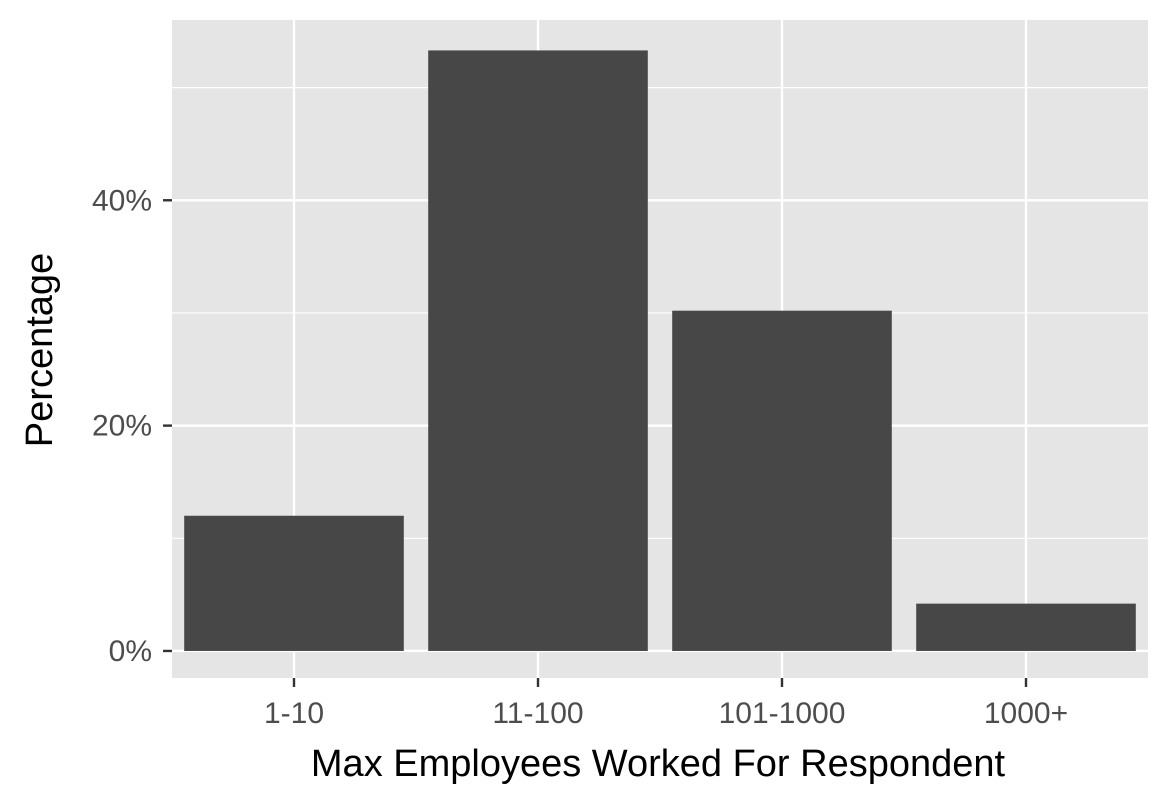 The height and width of the screenshot is (809, 1170). I want to click on x-axis: 1-10 11-100 101-1000 1000+, so click(666, 704).